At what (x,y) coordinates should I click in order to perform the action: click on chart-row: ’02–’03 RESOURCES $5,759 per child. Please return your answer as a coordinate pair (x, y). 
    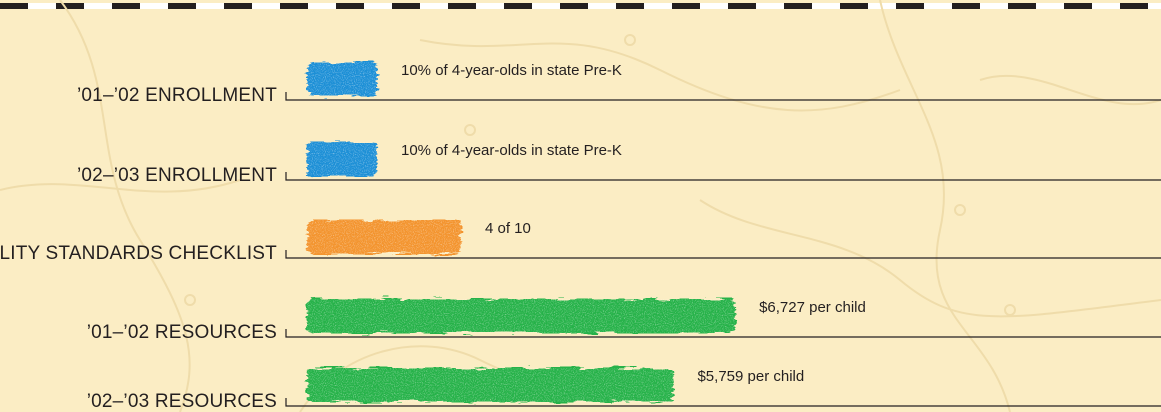
    Looking at the image, I should click on (624, 390).